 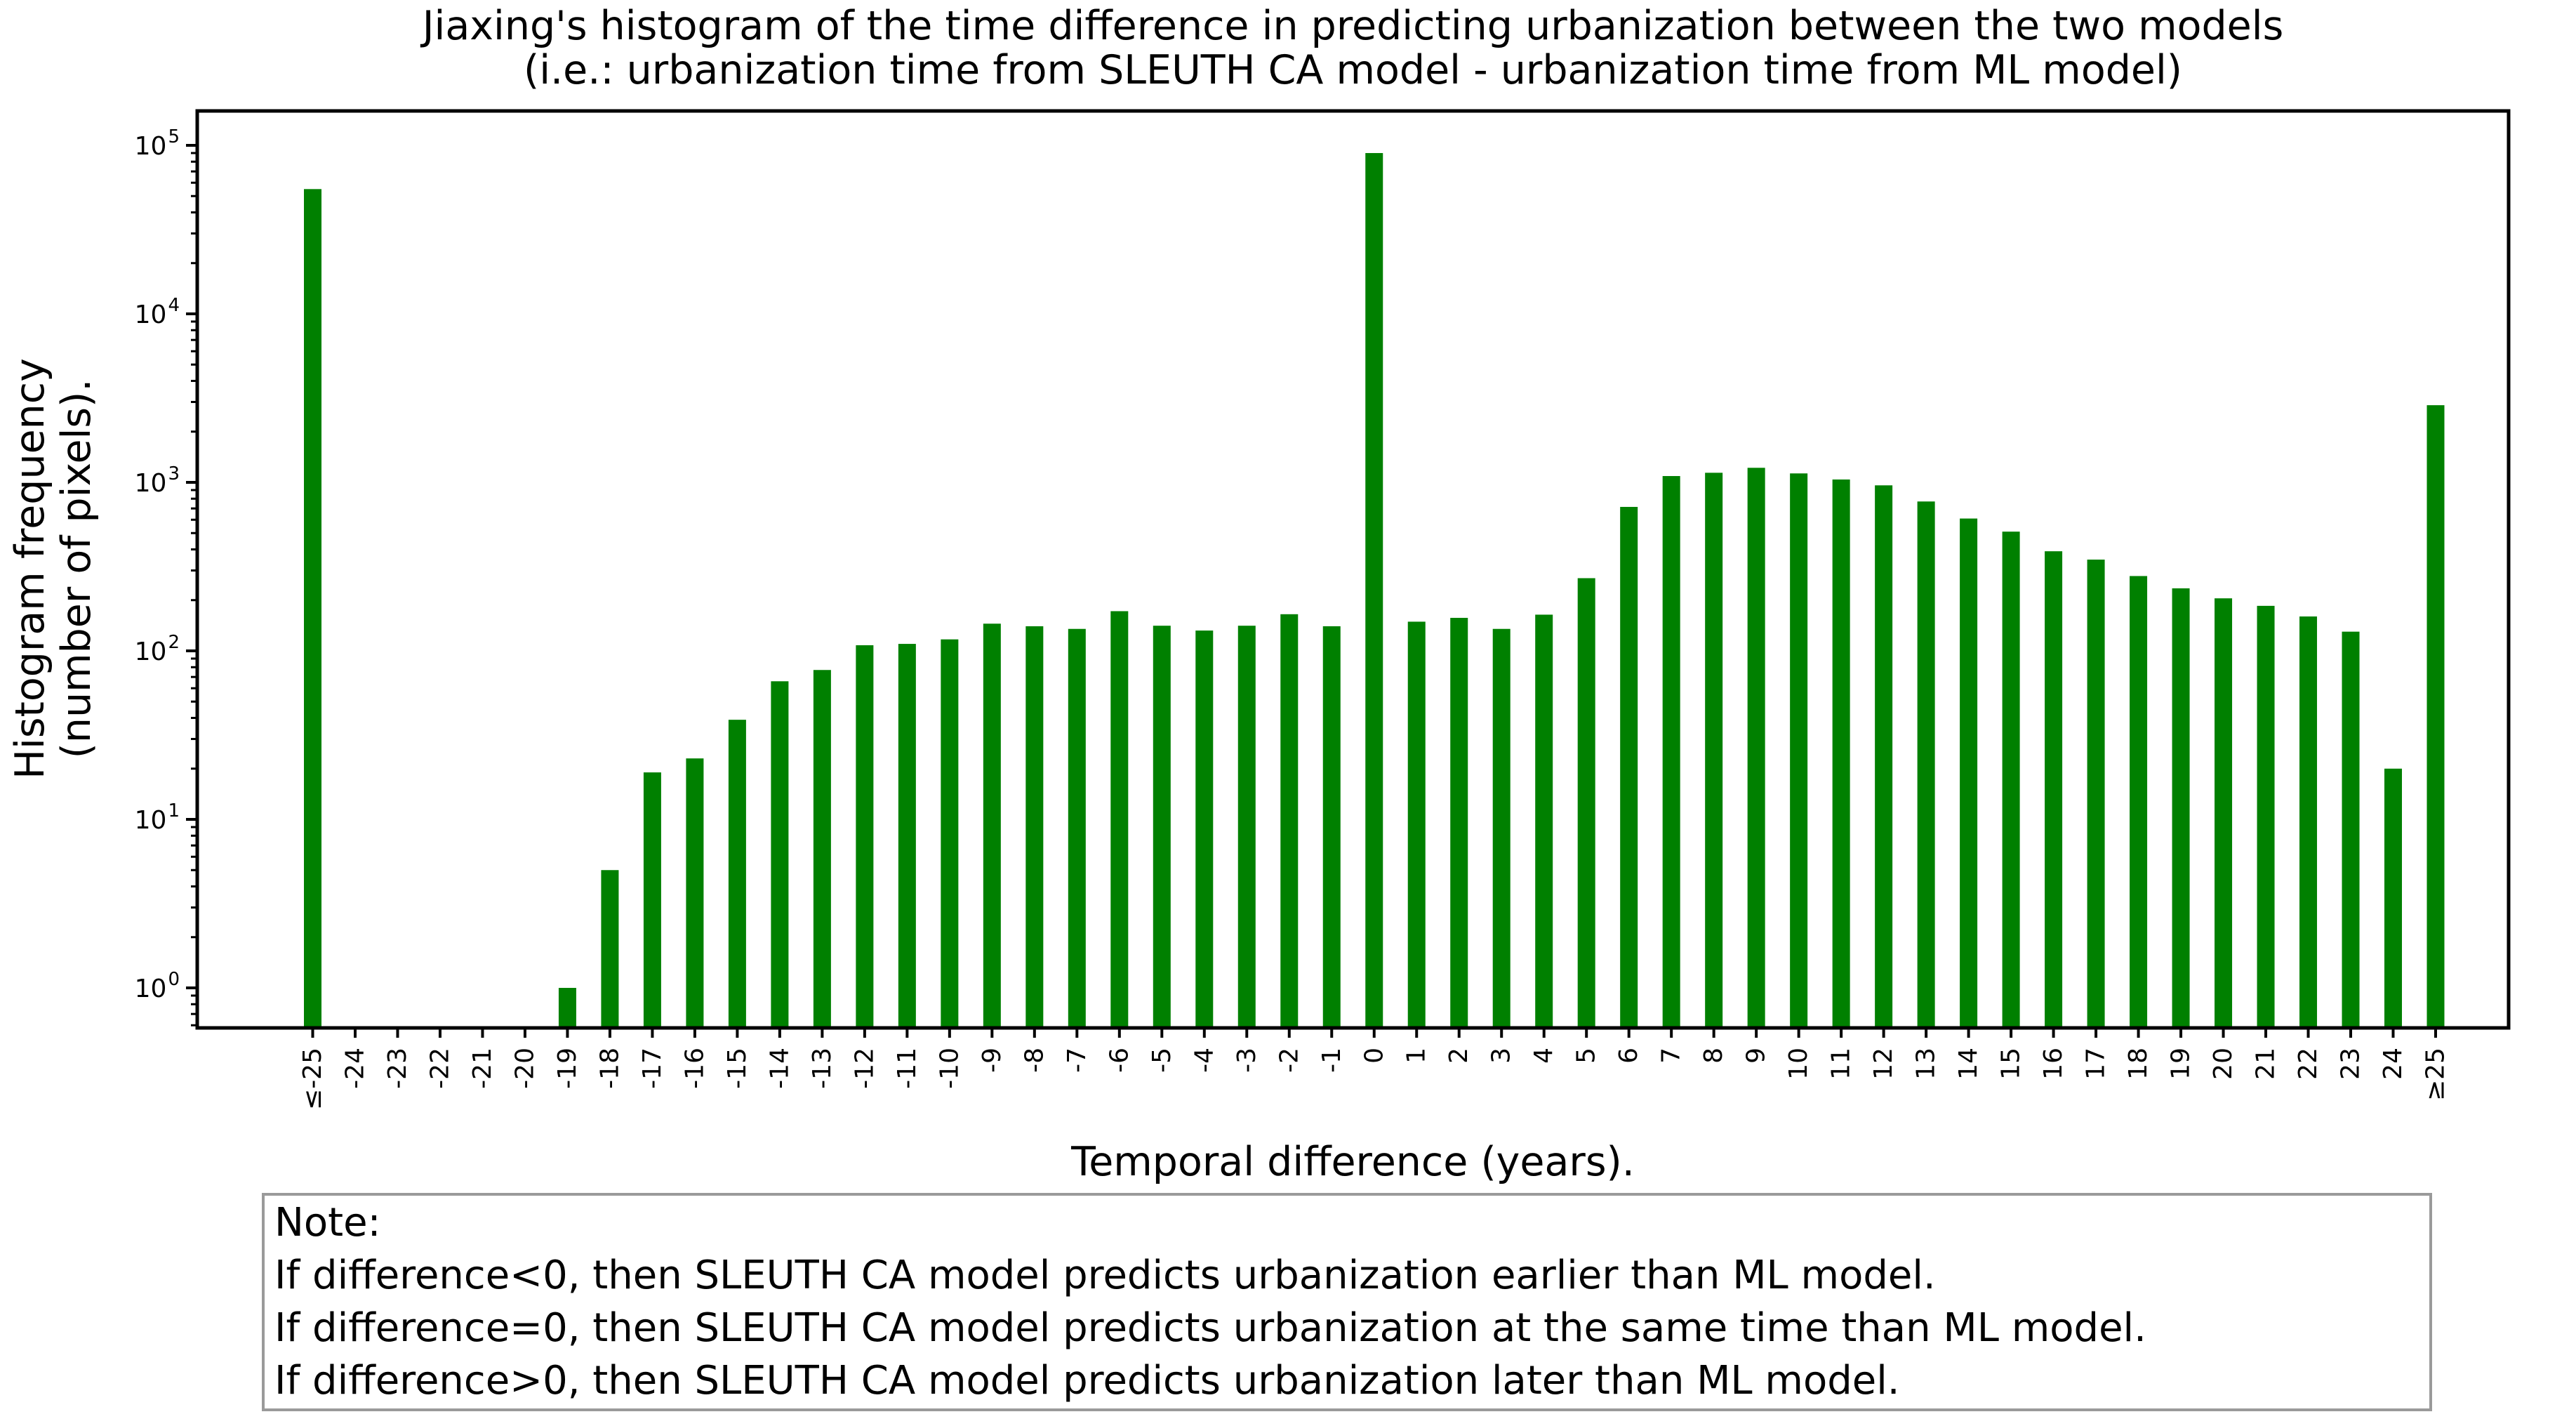 I want to click on y-tick-label: 101, so click(x=158, y=817).